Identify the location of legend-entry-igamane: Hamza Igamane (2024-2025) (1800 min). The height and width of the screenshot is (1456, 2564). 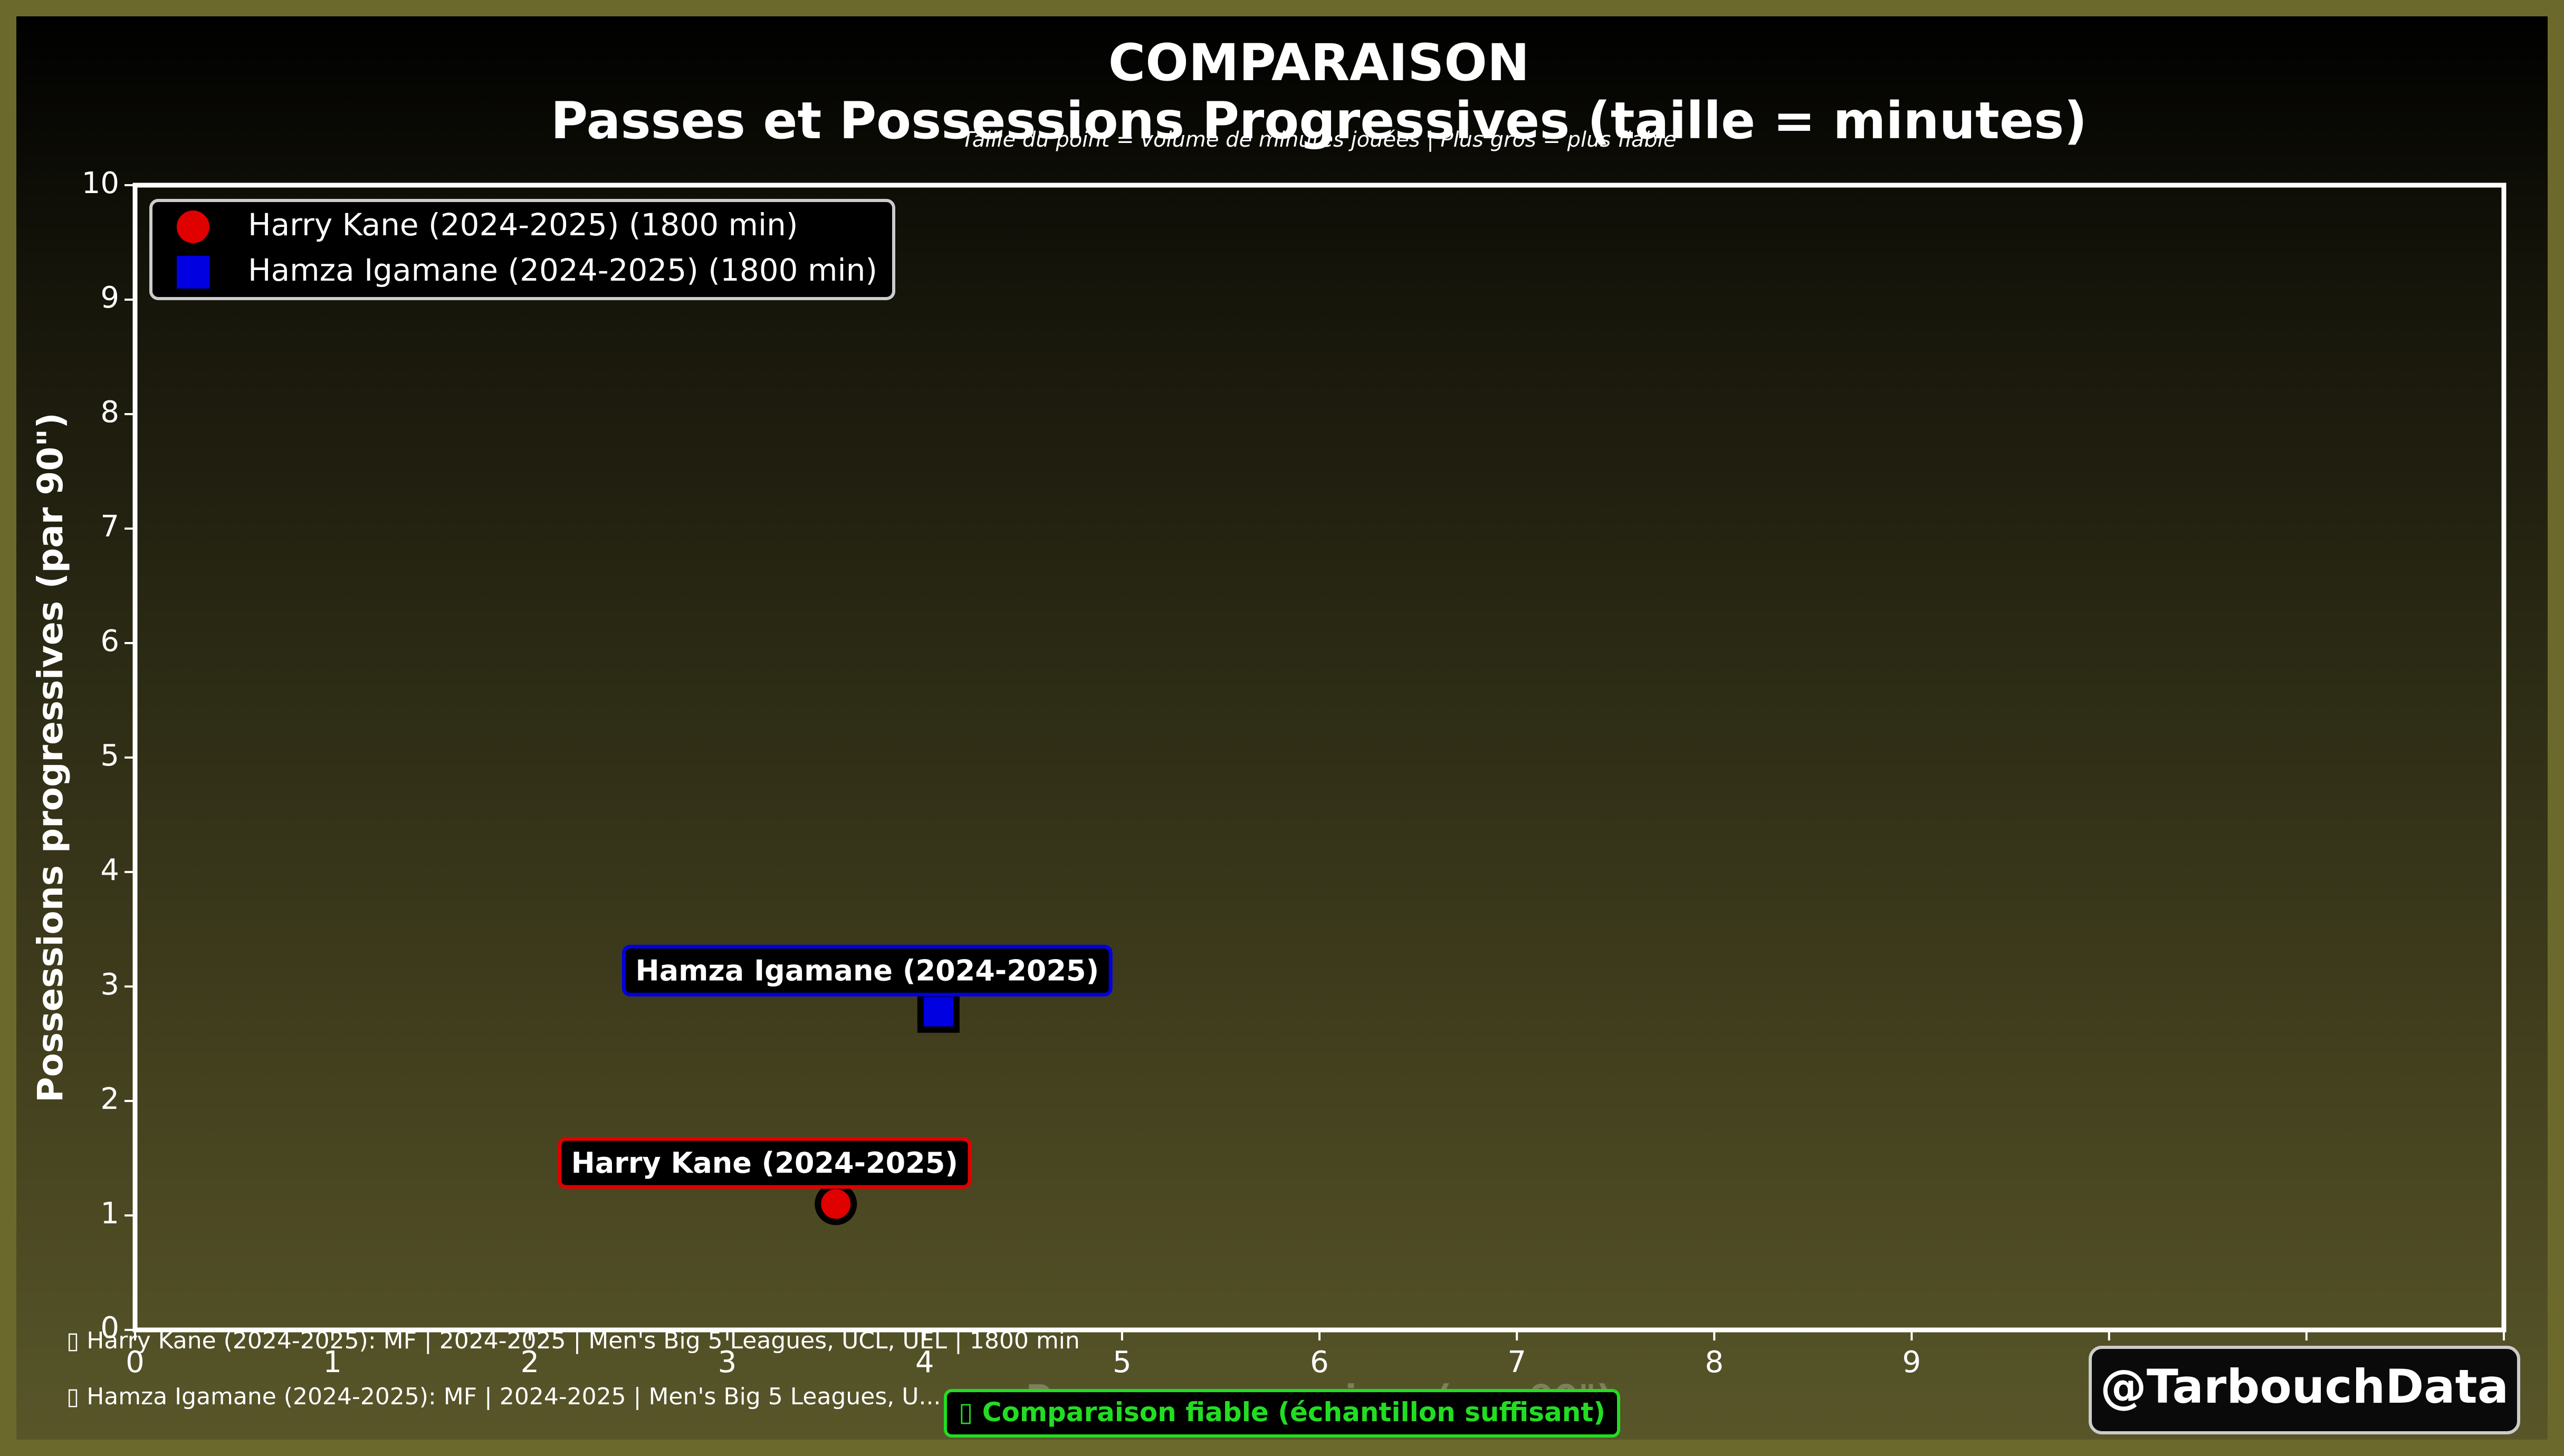
(562, 270).